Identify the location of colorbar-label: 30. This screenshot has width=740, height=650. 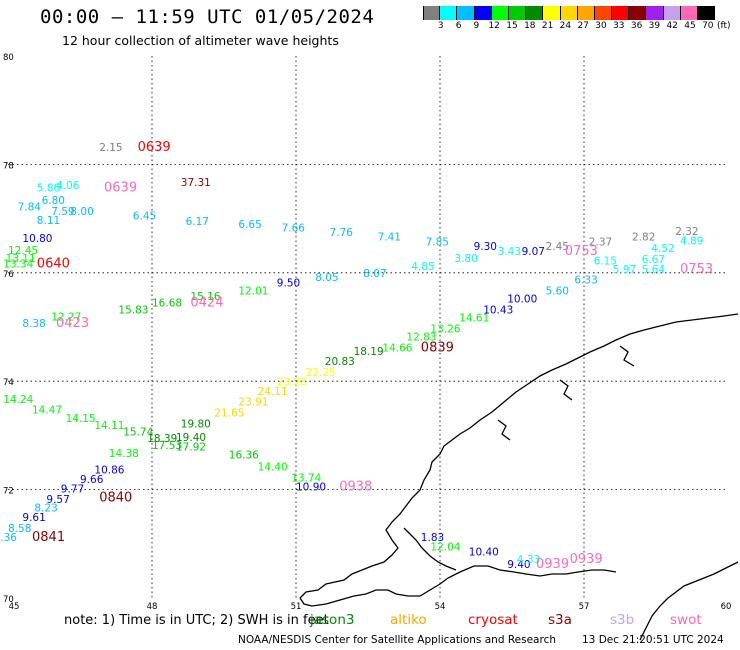
(601, 26).